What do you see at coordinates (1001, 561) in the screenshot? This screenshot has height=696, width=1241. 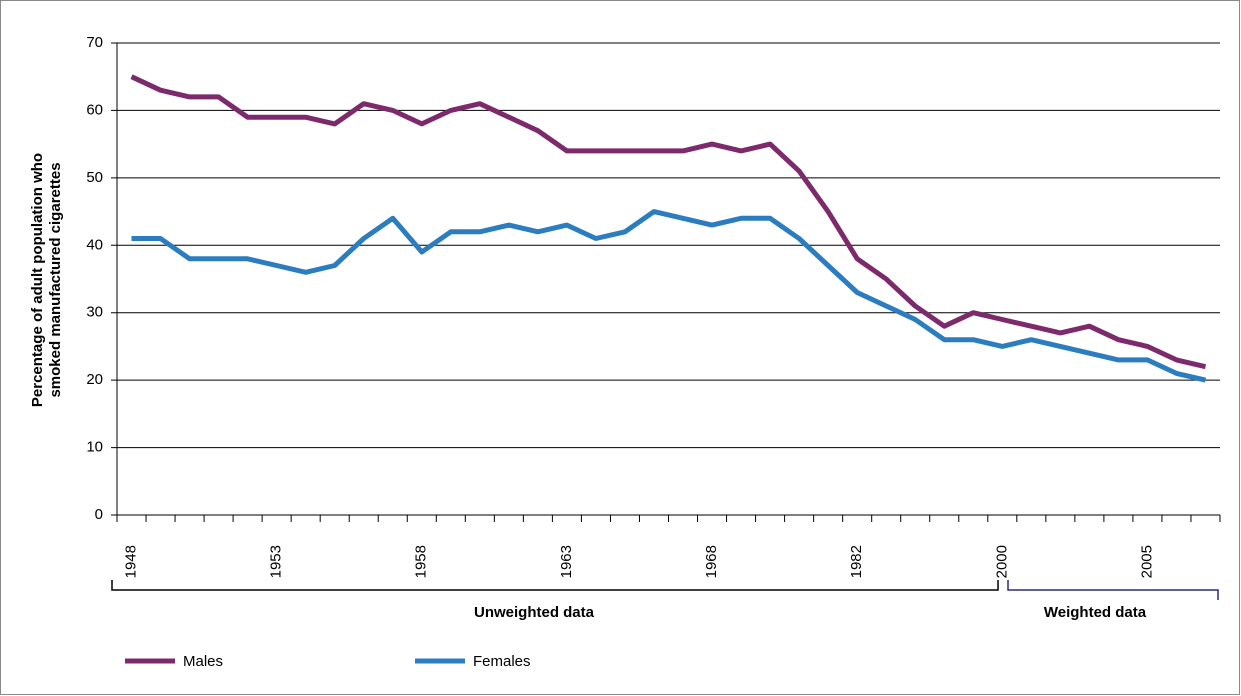 I see `x-tick-label: 2000` at bounding box center [1001, 561].